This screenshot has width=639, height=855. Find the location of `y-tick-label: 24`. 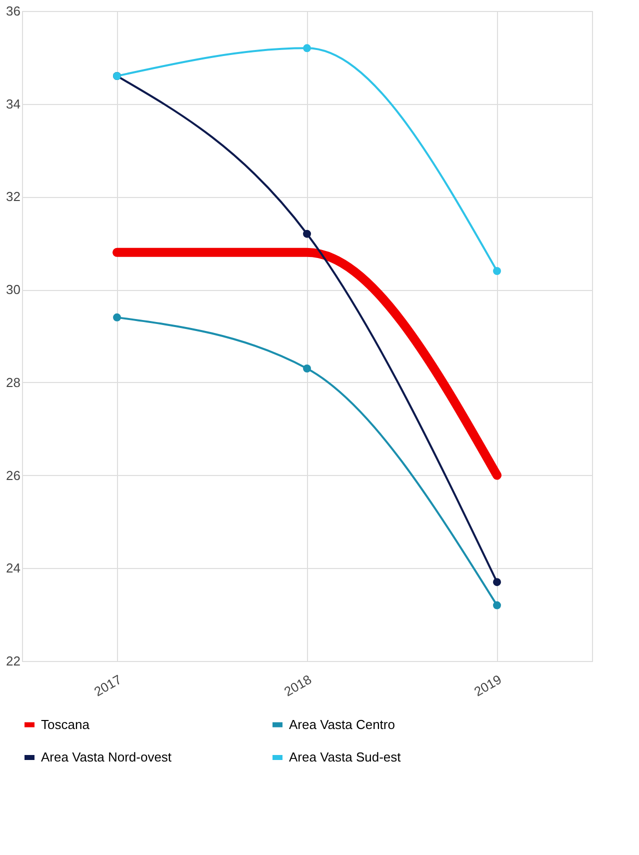

y-tick-label: 24 is located at coordinates (13, 568).